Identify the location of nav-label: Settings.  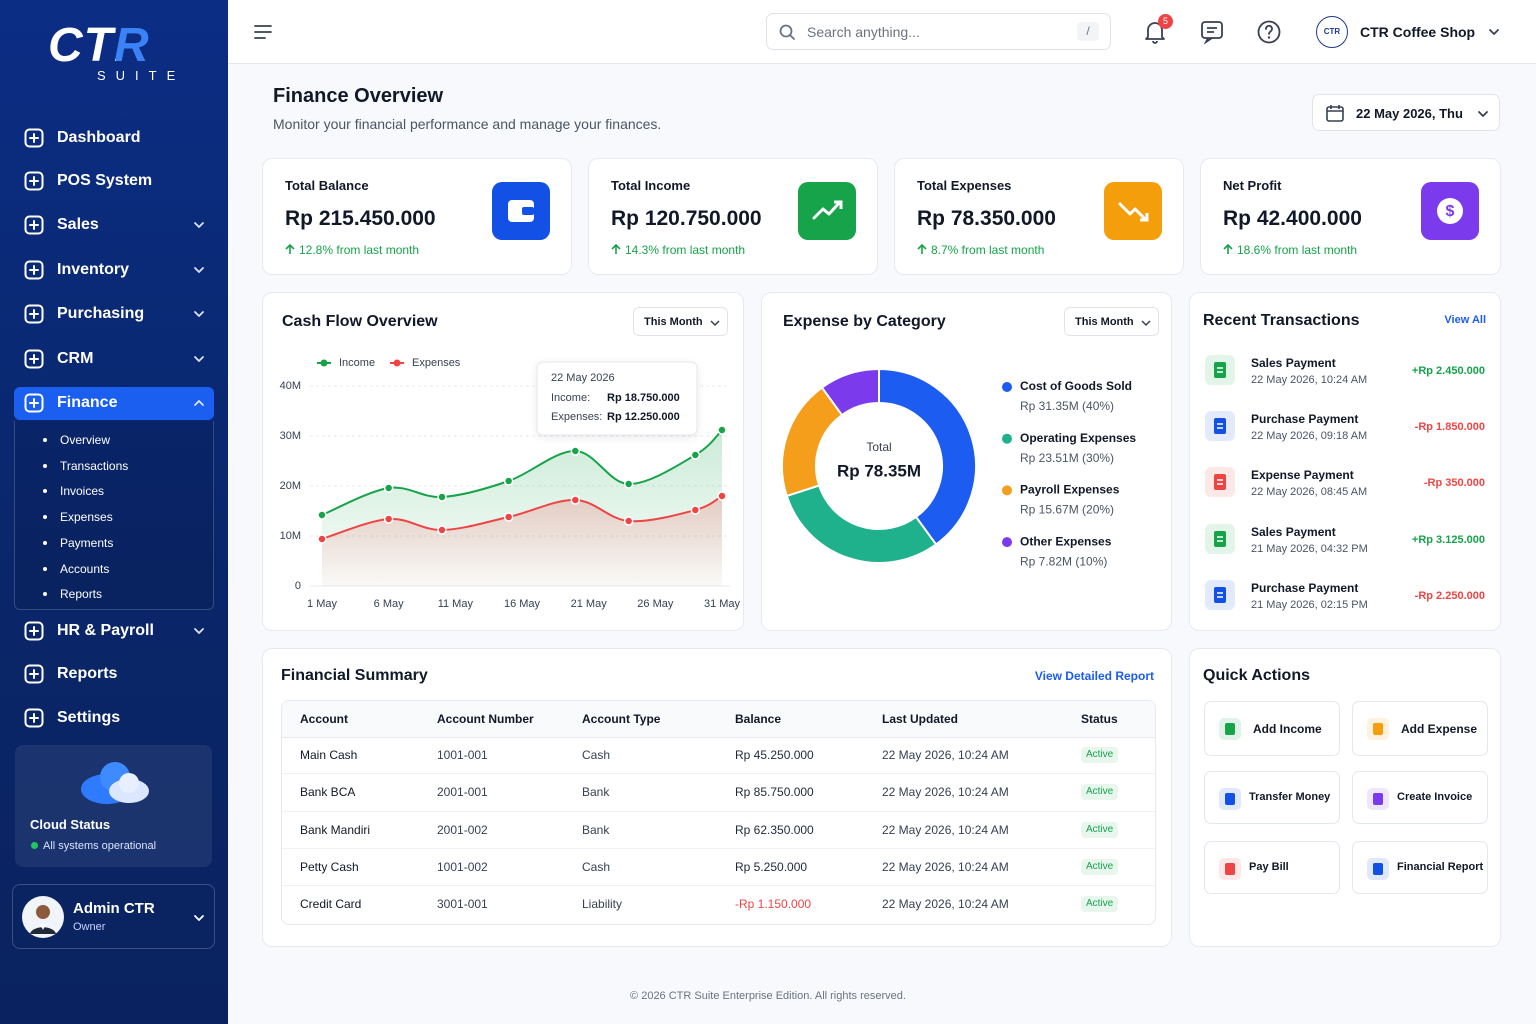
(89, 717).